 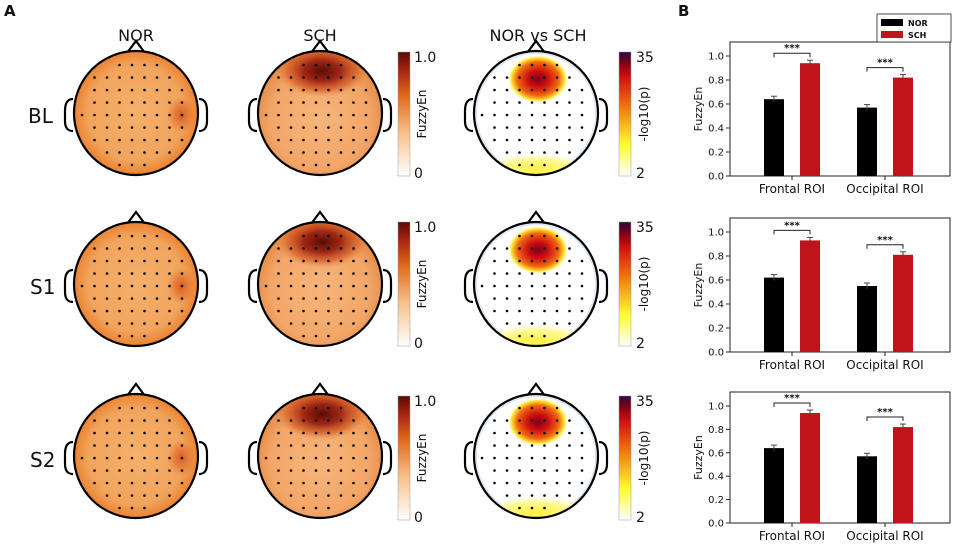 What do you see at coordinates (422, 114) in the screenshot?
I see `fuzzyen-axis-label-bl: FuzzyEn` at bounding box center [422, 114].